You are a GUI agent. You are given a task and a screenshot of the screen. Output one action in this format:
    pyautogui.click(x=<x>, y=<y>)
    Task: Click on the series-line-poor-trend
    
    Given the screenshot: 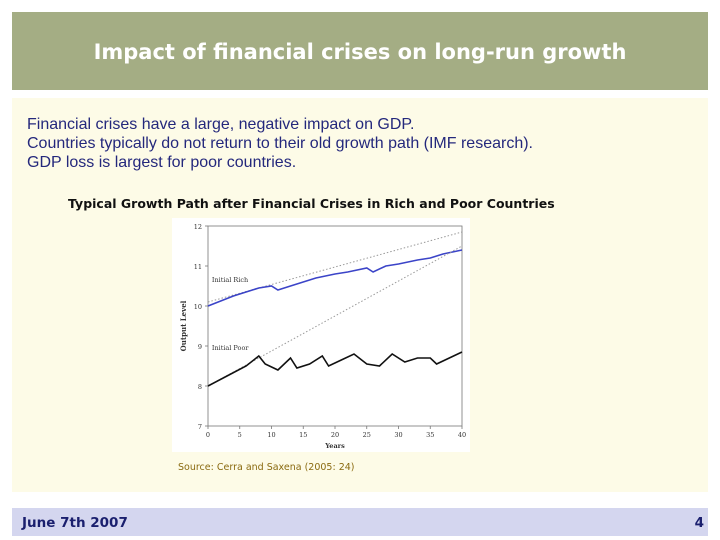 What is the action you would take?
    pyautogui.click(x=335, y=316)
    